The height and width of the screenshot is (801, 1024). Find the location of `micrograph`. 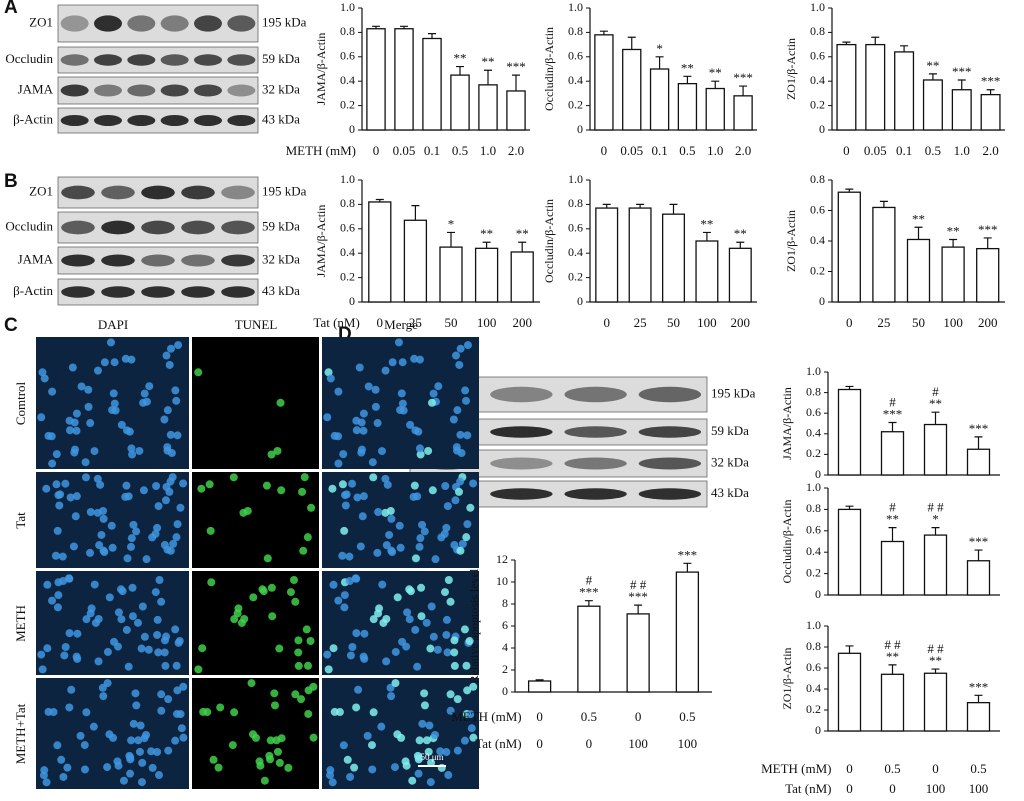

micrograph is located at coordinates (255, 403).